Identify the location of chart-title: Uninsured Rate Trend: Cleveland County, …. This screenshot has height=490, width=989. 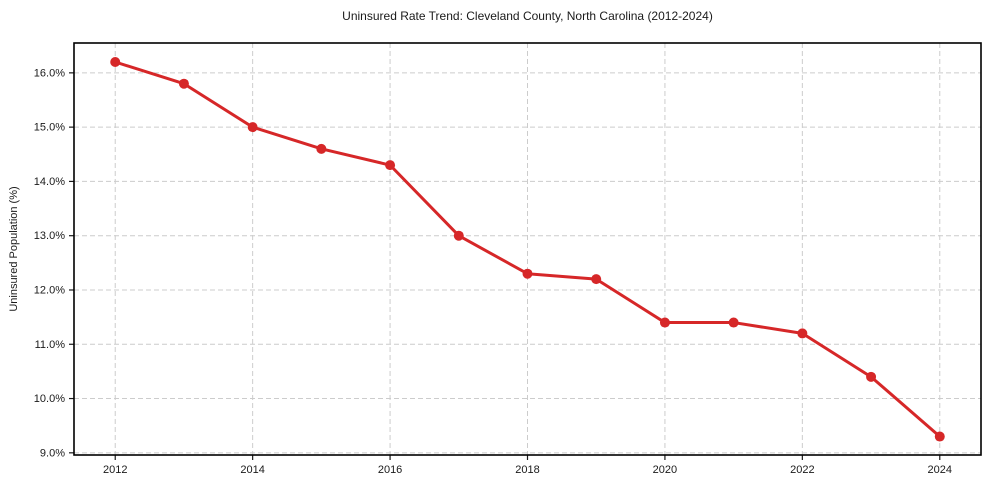
(527, 16).